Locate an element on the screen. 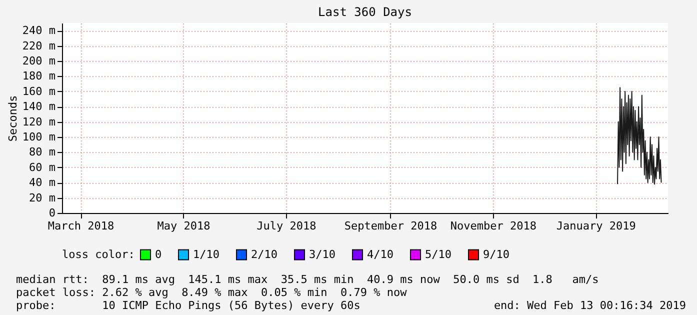  x-tick-label: January 2019 is located at coordinates (596, 226).